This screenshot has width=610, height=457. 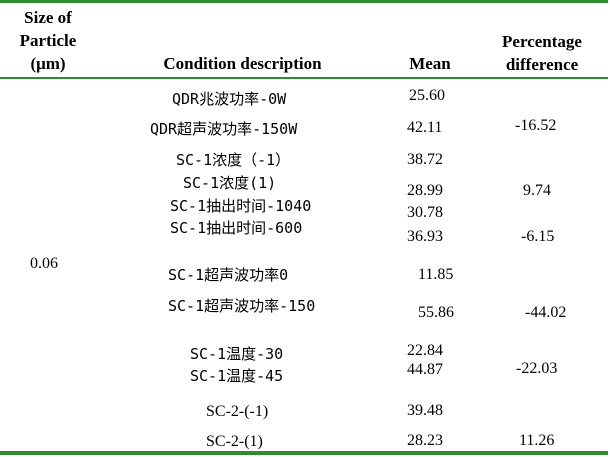 I want to click on condition-cell: SC-1温度-30, so click(x=237, y=354).